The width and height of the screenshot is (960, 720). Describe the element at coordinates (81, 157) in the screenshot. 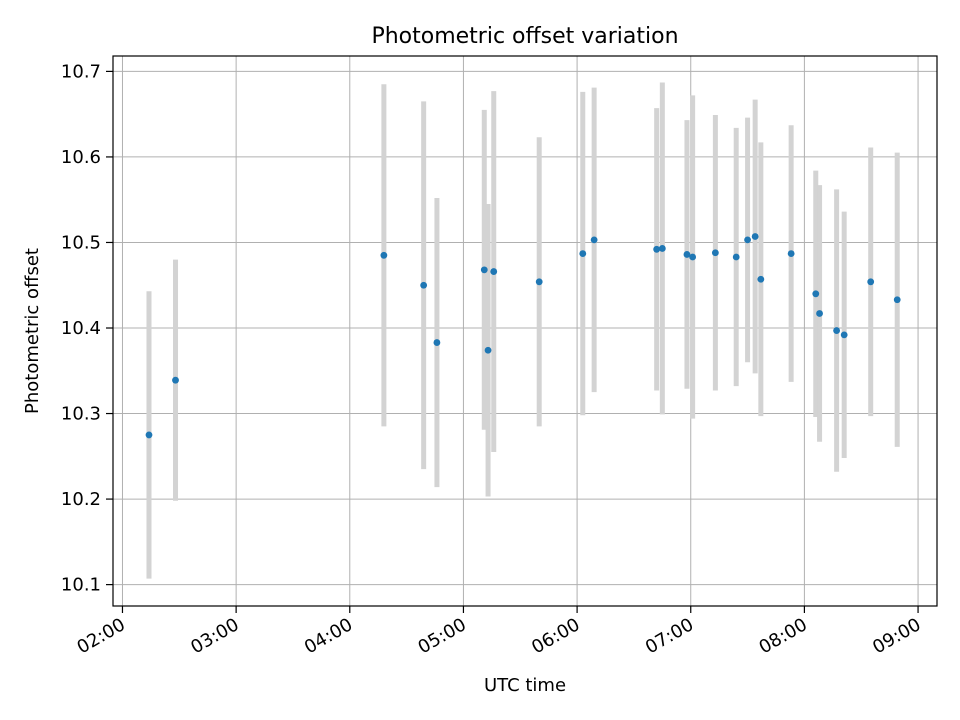

I see `y-tick-label: 10.6` at that location.